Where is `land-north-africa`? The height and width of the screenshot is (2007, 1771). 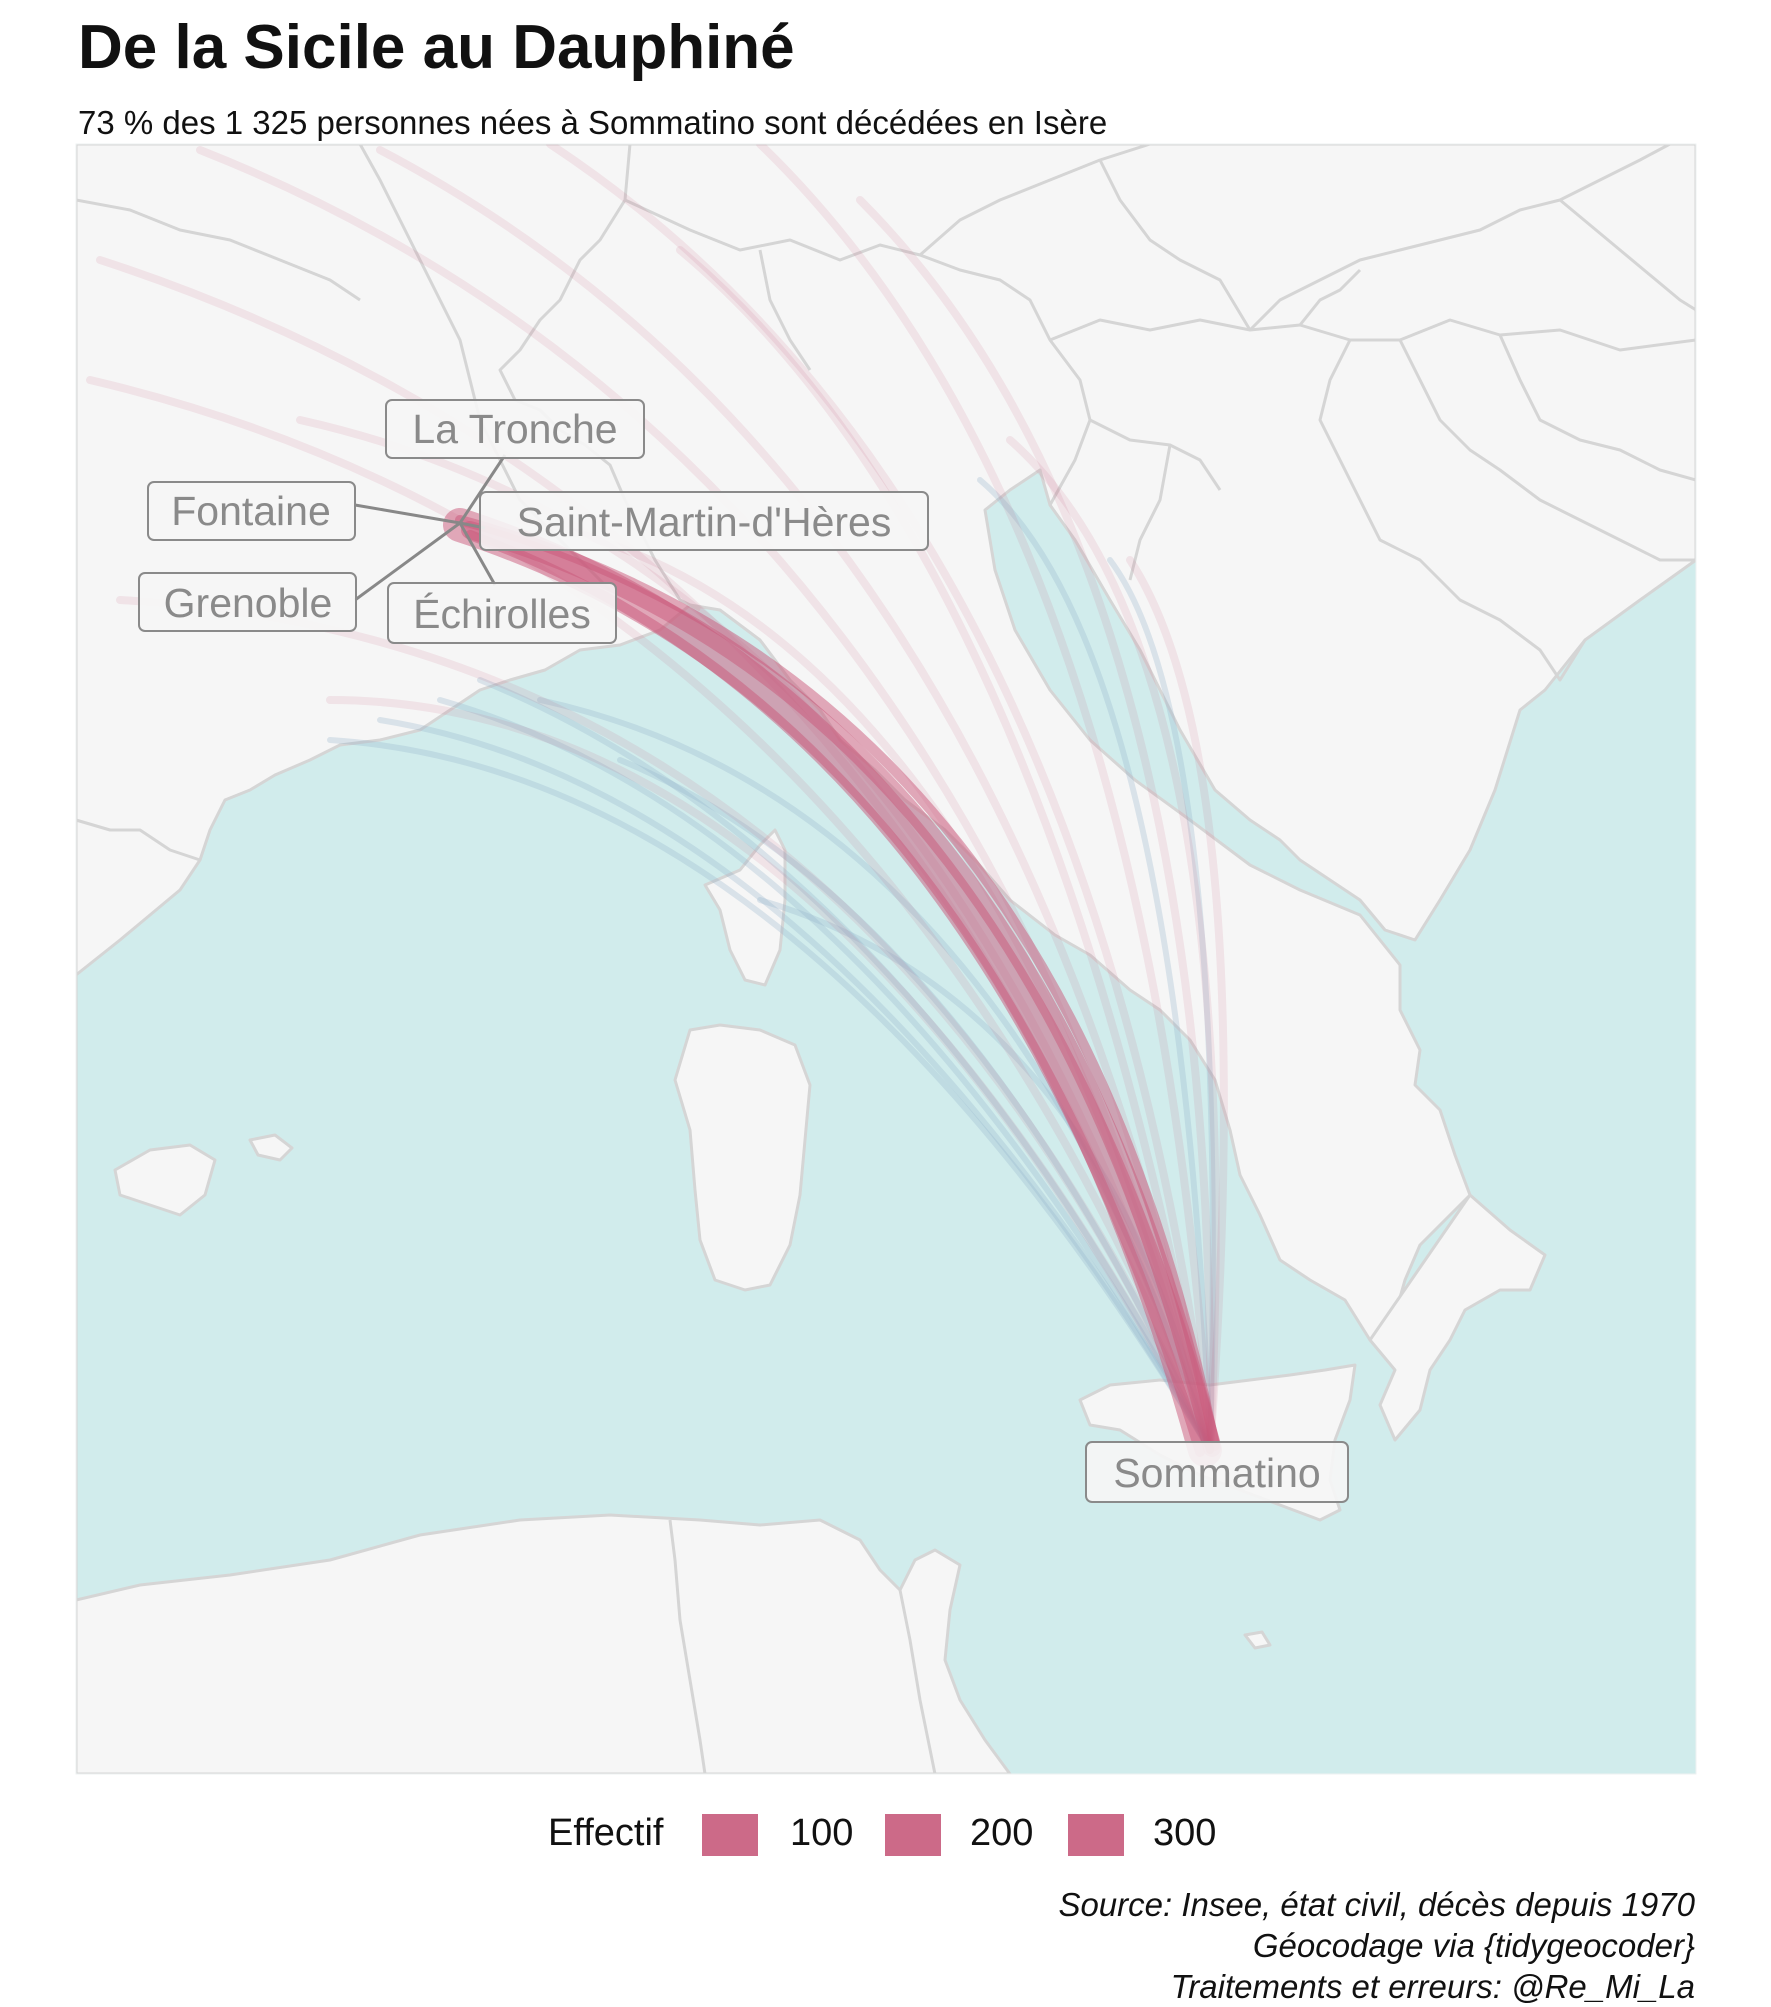
land-north-africa is located at coordinates (544, 1643).